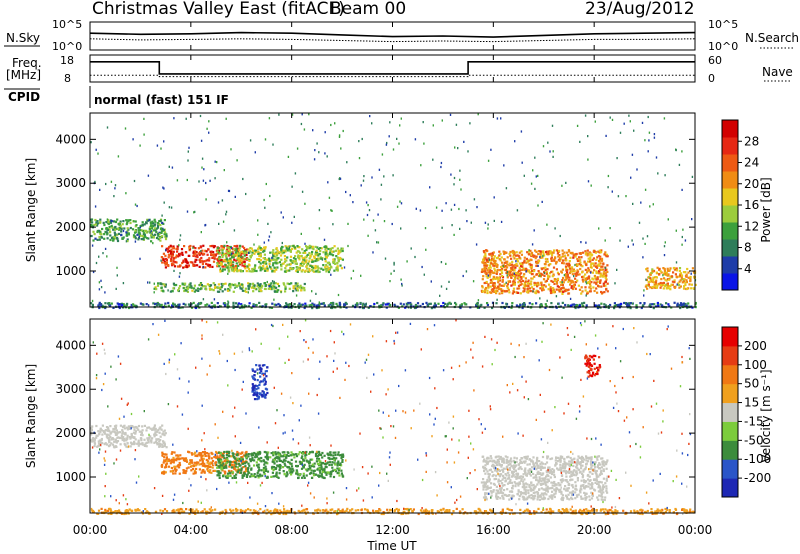 This screenshot has width=800, height=554. Describe the element at coordinates (392, 76) in the screenshot. I see `nave-line` at that location.